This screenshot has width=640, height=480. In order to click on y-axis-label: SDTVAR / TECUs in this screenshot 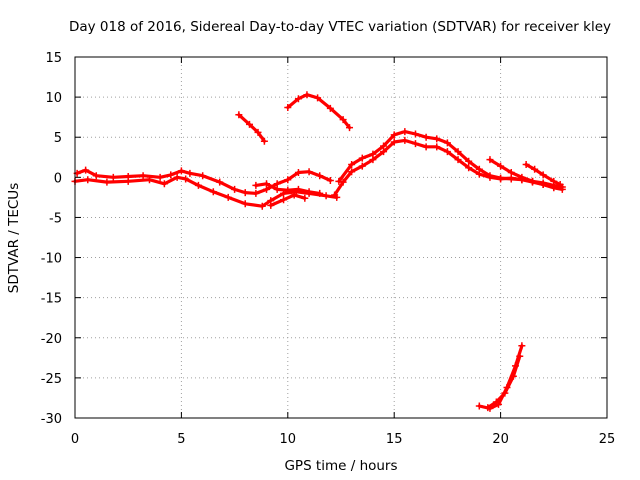, I will do `click(14, 238)`.